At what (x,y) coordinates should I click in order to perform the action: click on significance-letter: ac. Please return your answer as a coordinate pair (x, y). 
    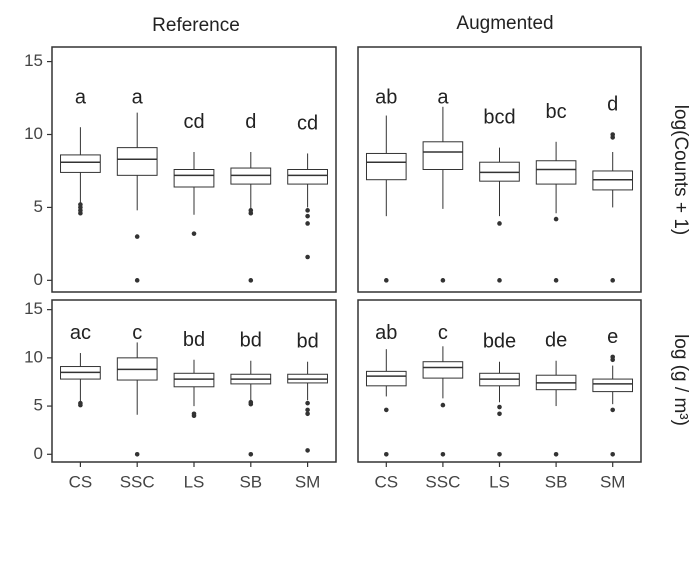
    Looking at the image, I should click on (80, 333).